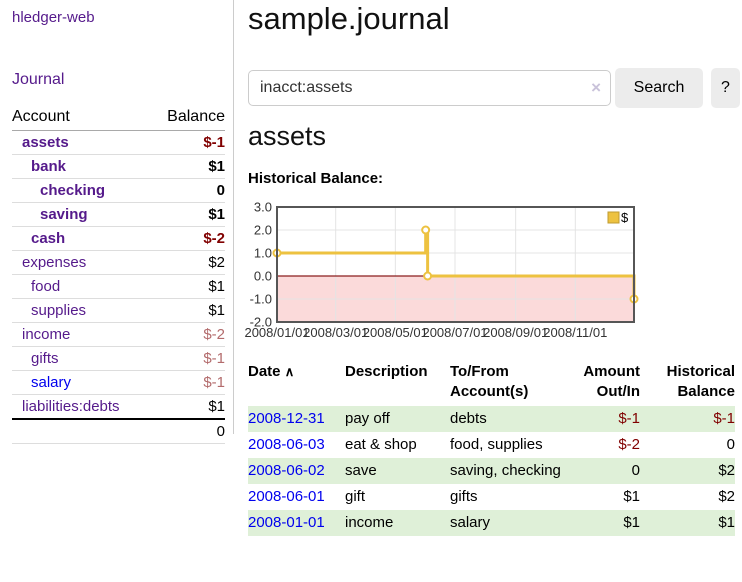 Image resolution: width=742 pixels, height=582 pixels. I want to click on account-balance: 0, so click(187, 190).